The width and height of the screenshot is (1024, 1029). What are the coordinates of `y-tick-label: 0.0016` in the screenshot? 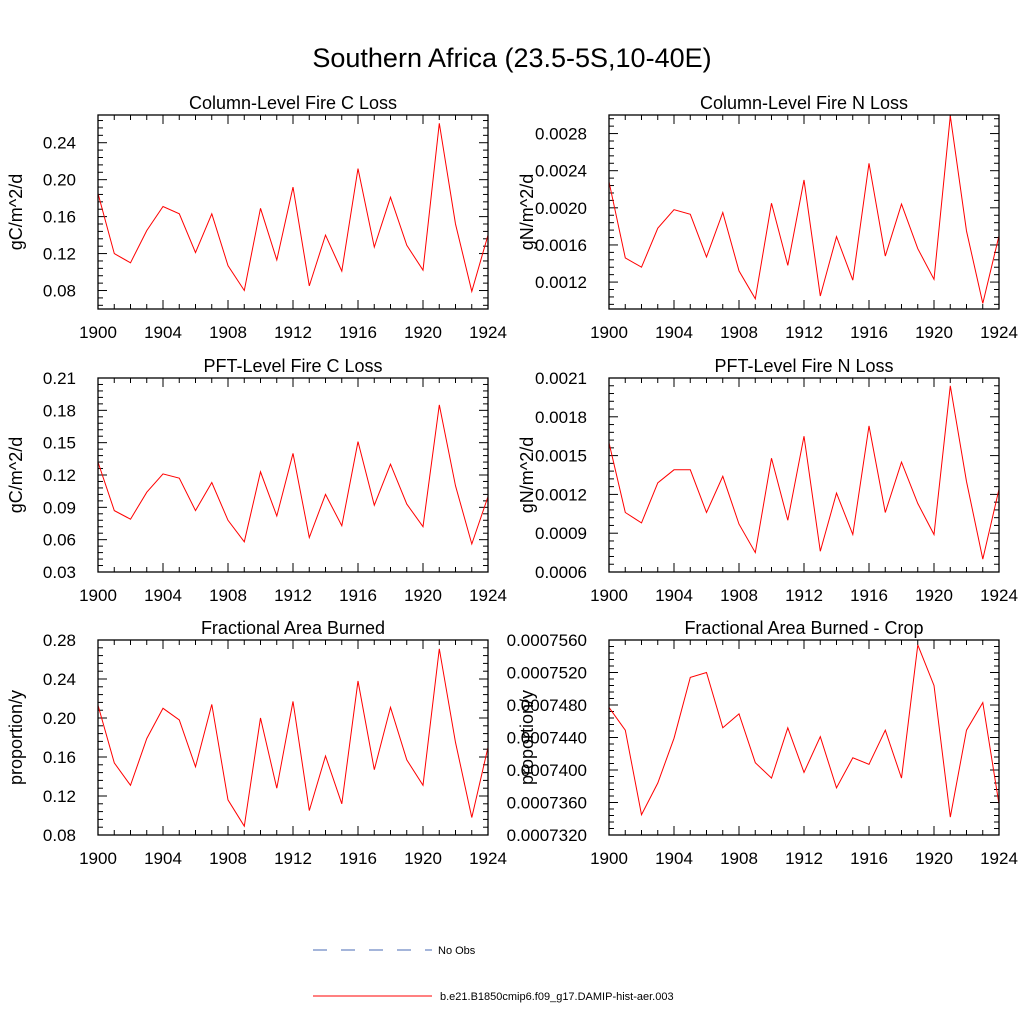 It's located at (561, 245).